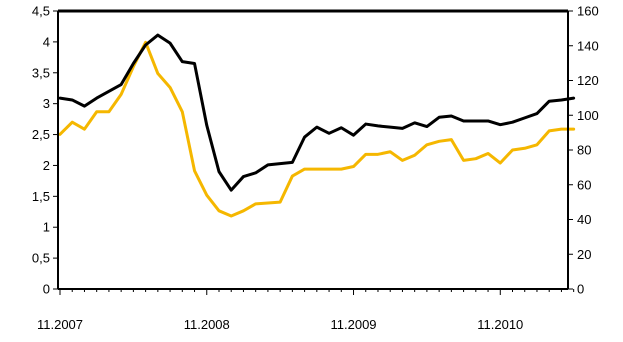 Image resolution: width=623 pixels, height=342 pixels. Describe the element at coordinates (41, 11) in the screenshot. I see `y-tick-label-left: 4,5` at that location.